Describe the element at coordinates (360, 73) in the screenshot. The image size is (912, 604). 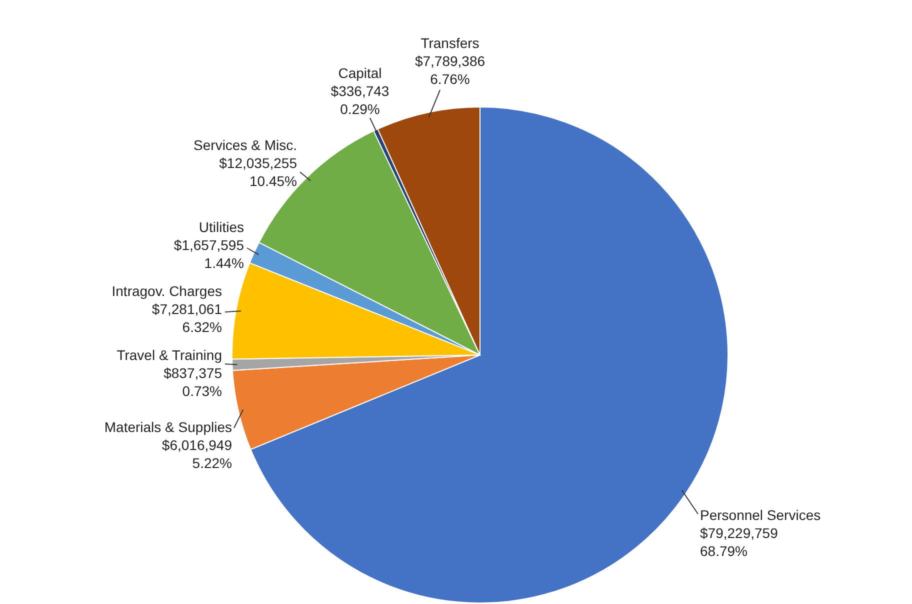
I see `slice-label: Capital` at that location.